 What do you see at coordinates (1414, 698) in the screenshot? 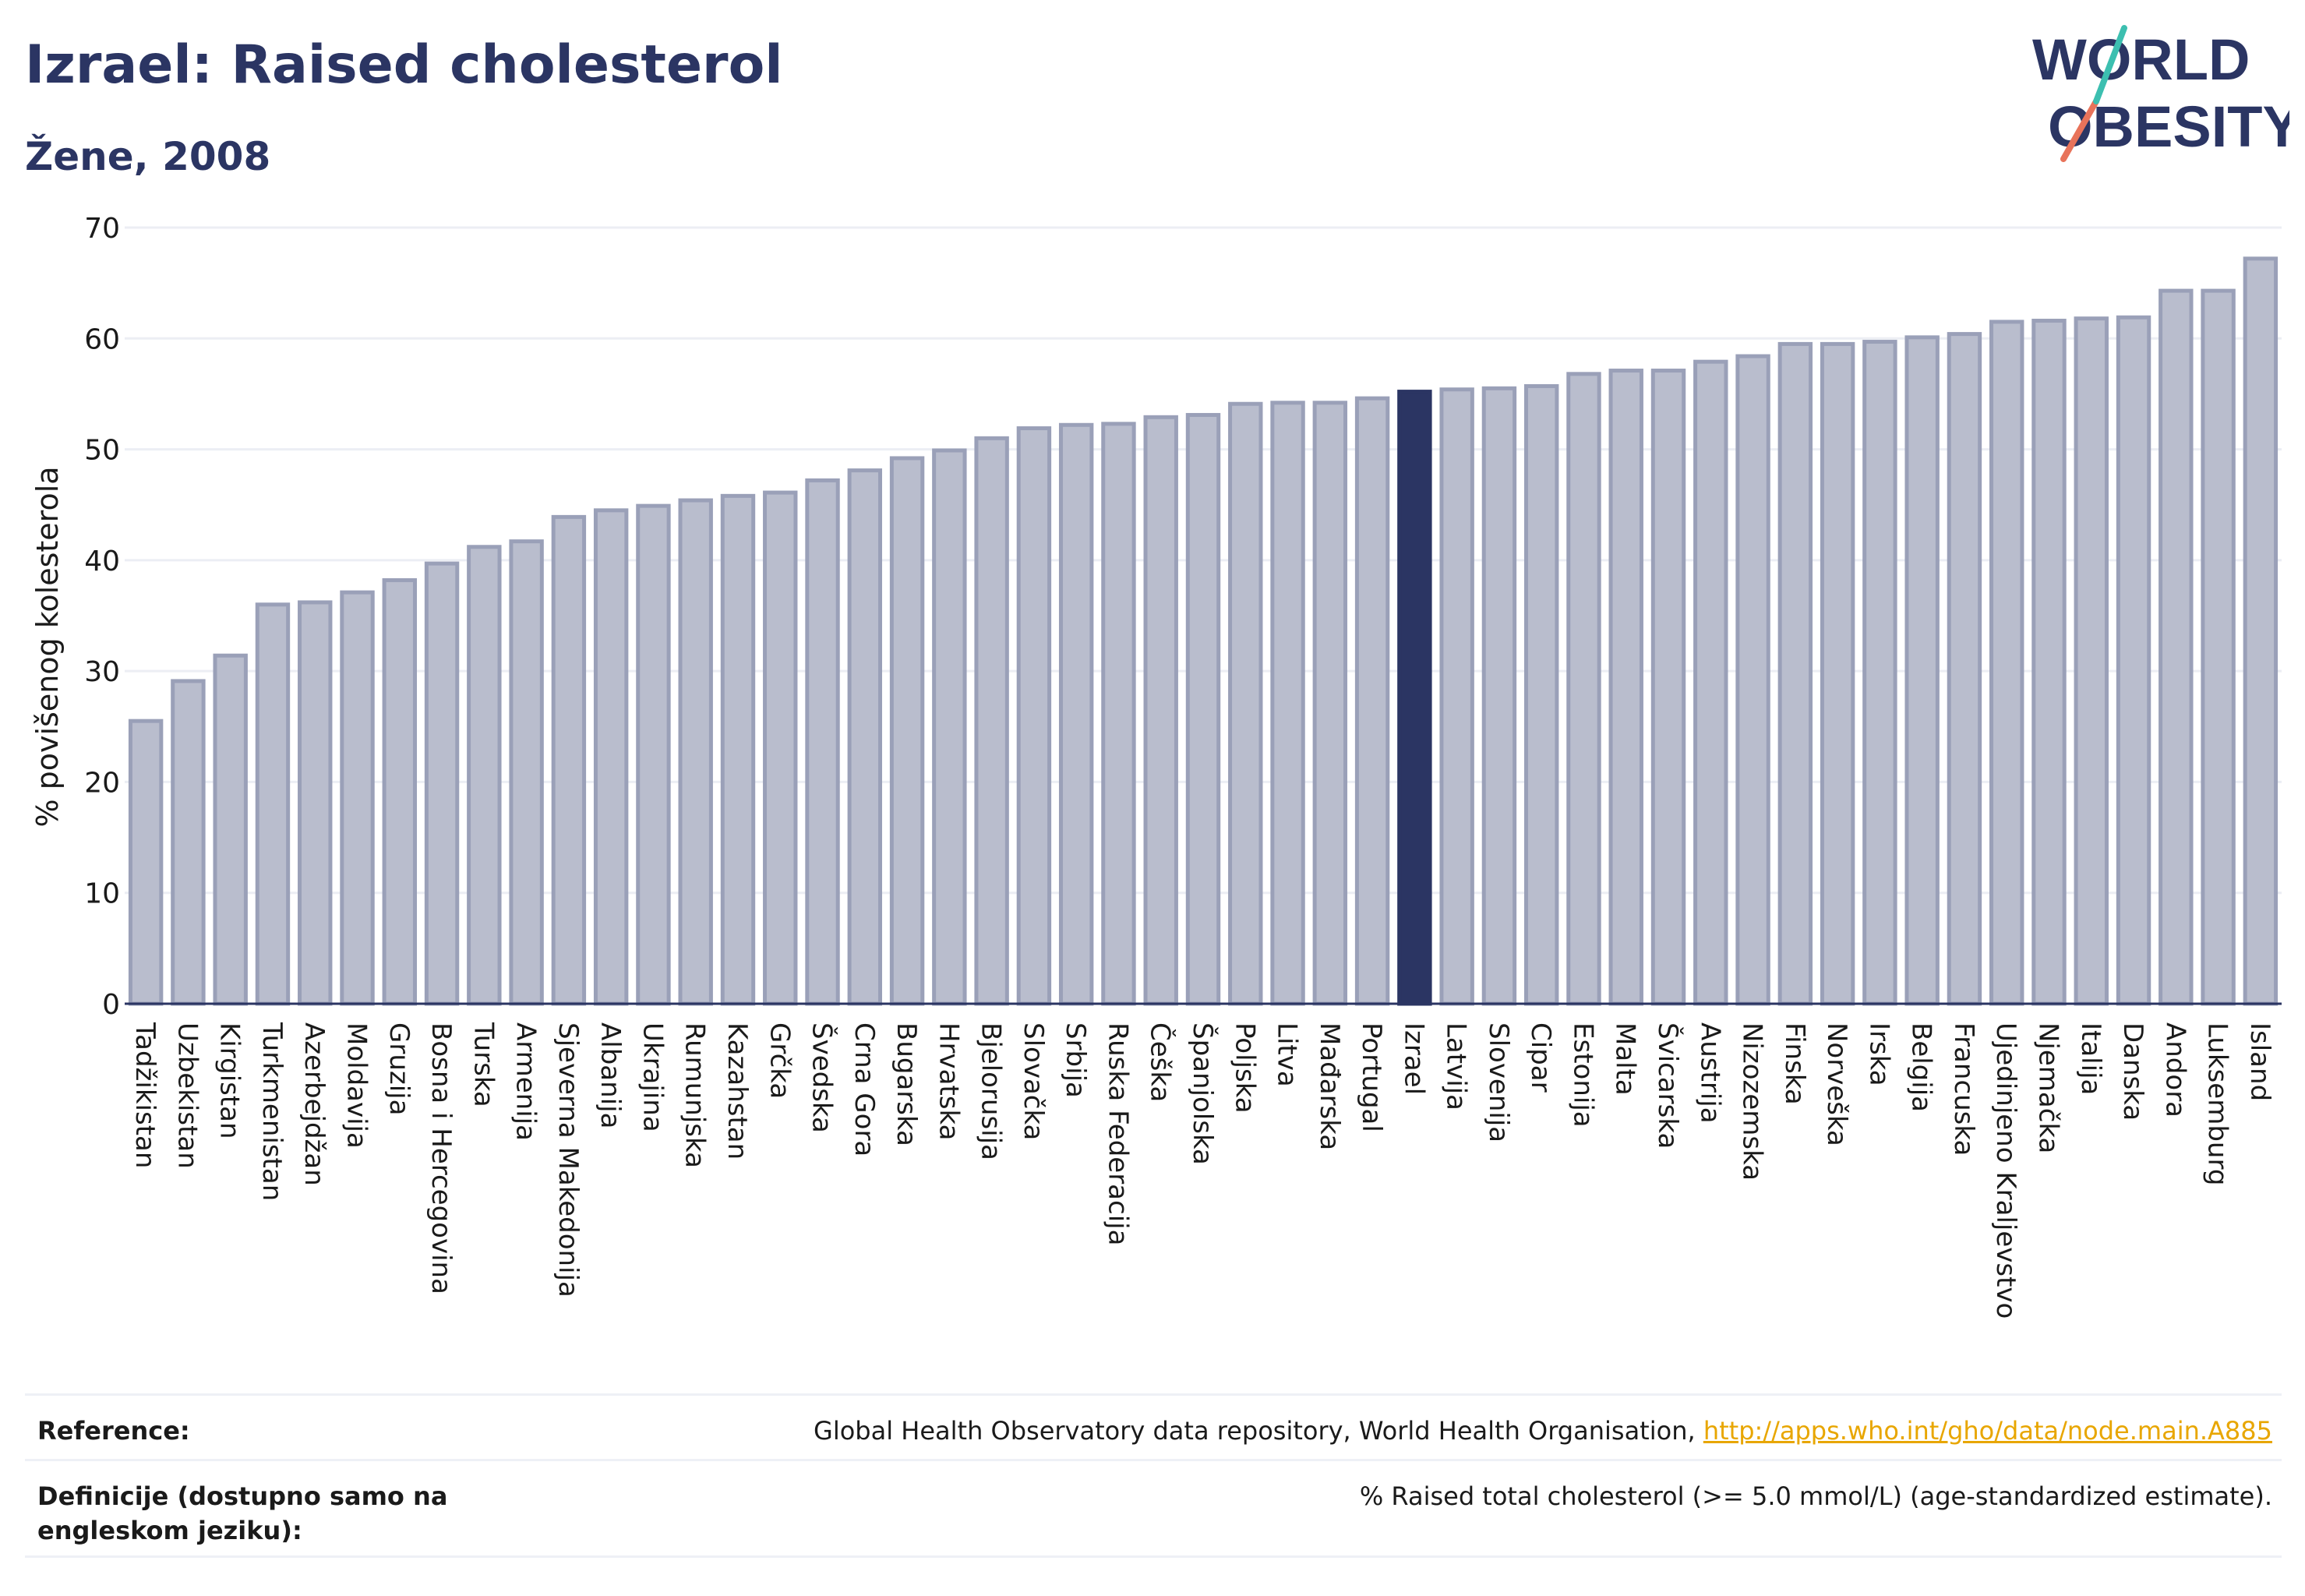
I see `bar-highlight` at bounding box center [1414, 698].